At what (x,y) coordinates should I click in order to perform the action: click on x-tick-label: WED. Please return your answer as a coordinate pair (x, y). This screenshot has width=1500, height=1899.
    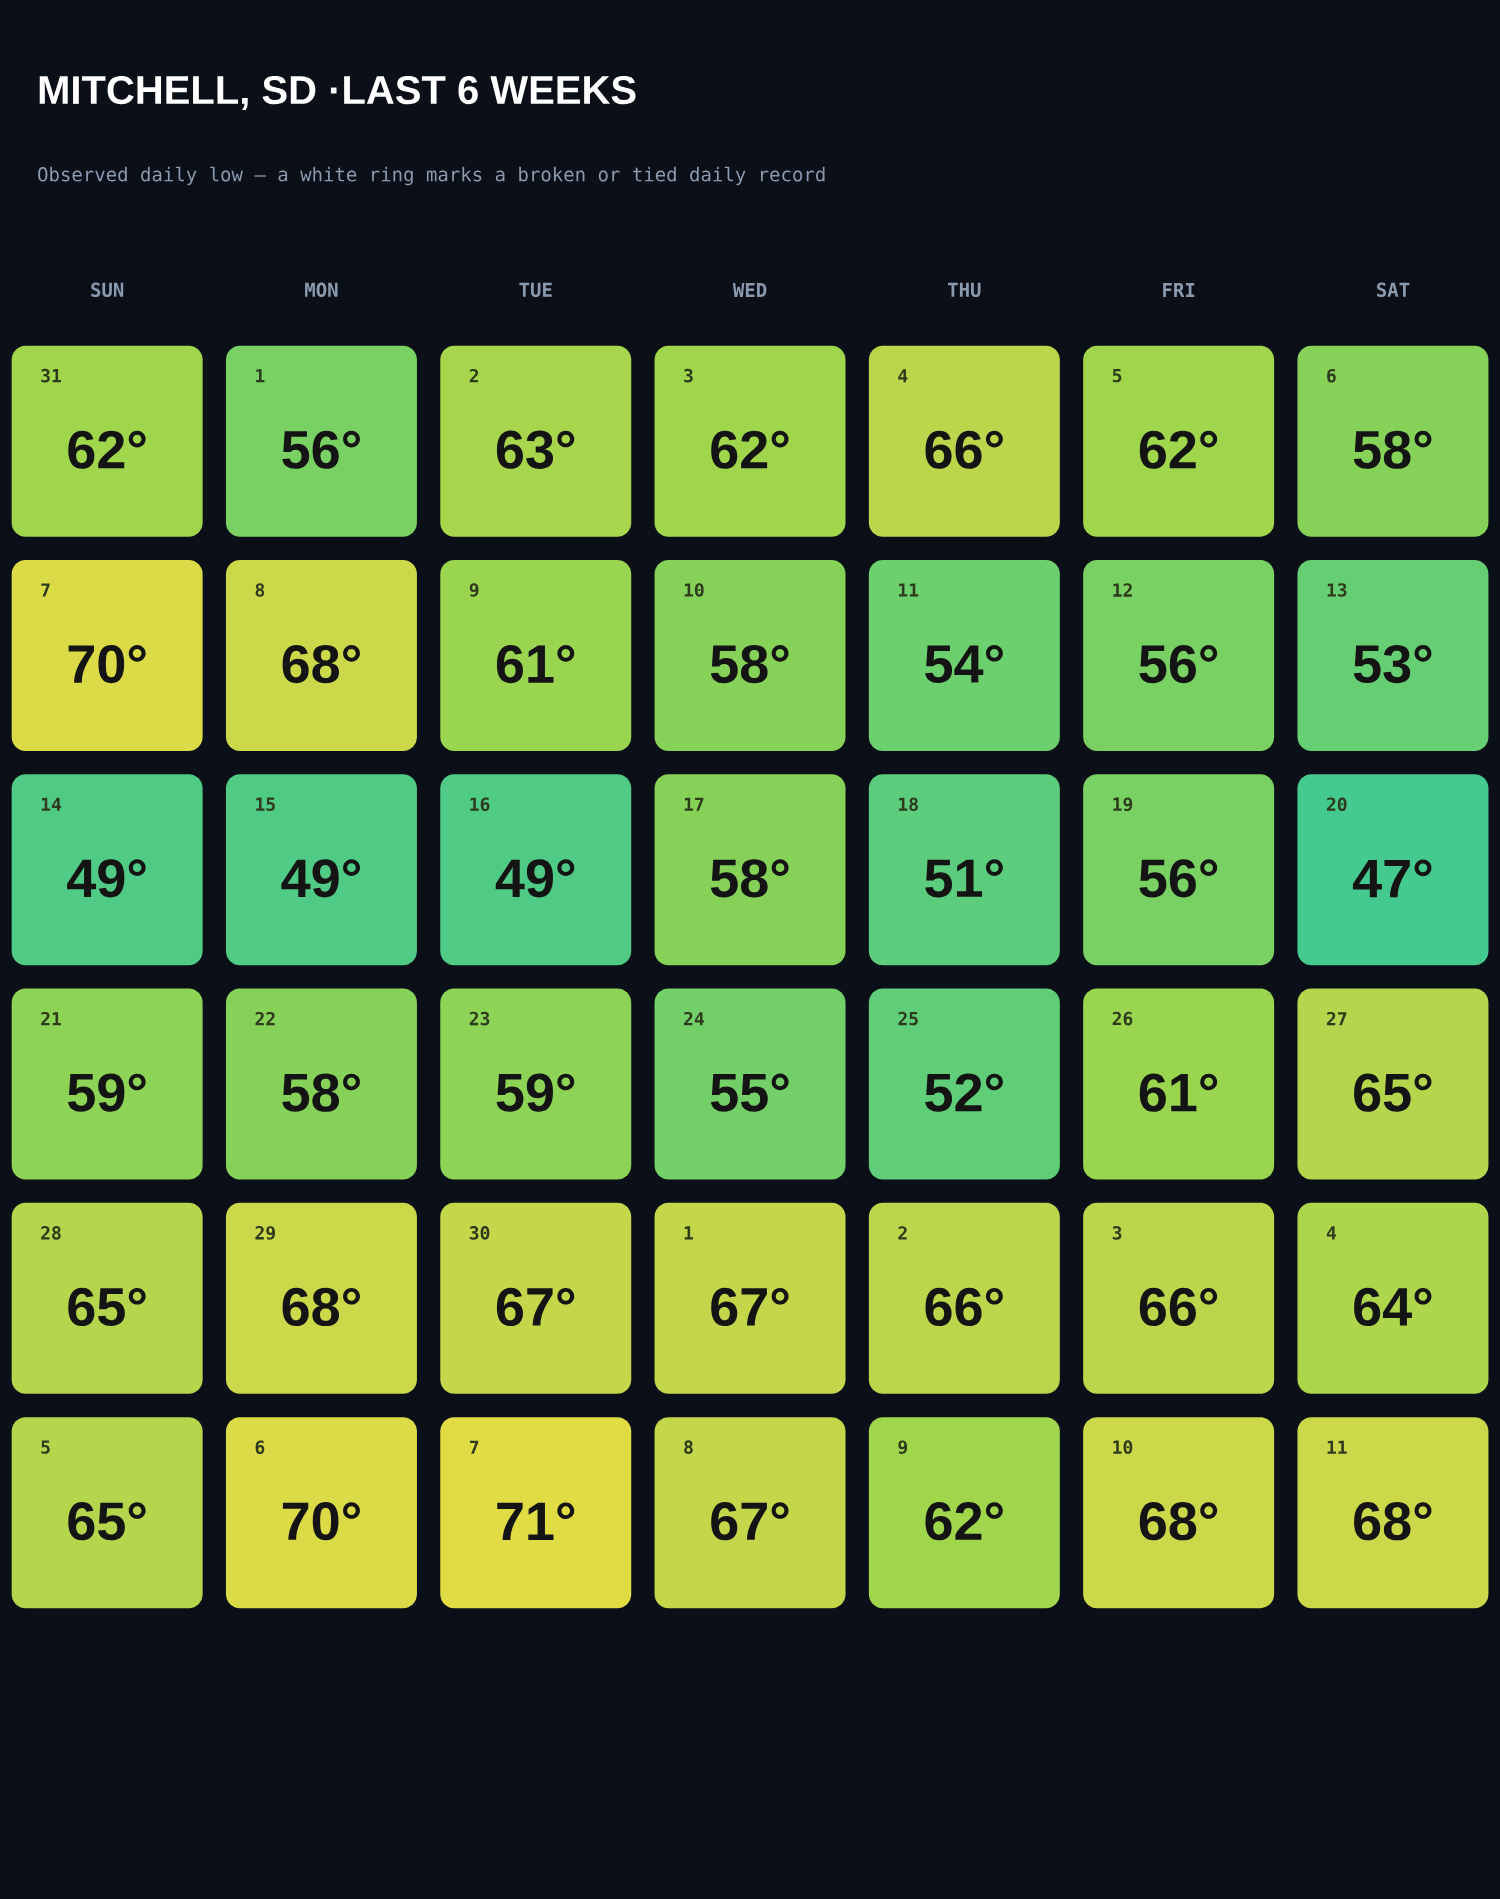
    Looking at the image, I should click on (749, 290).